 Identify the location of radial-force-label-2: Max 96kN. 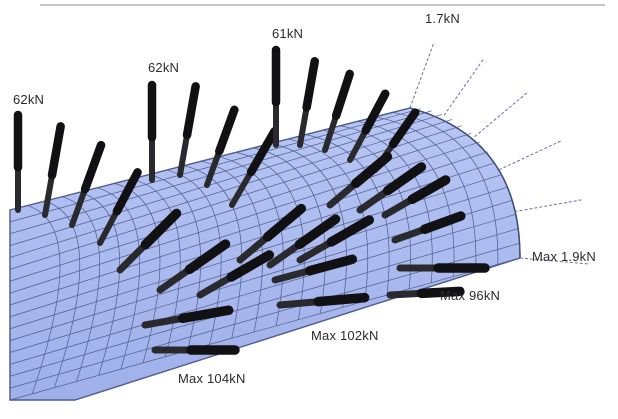
(470, 295).